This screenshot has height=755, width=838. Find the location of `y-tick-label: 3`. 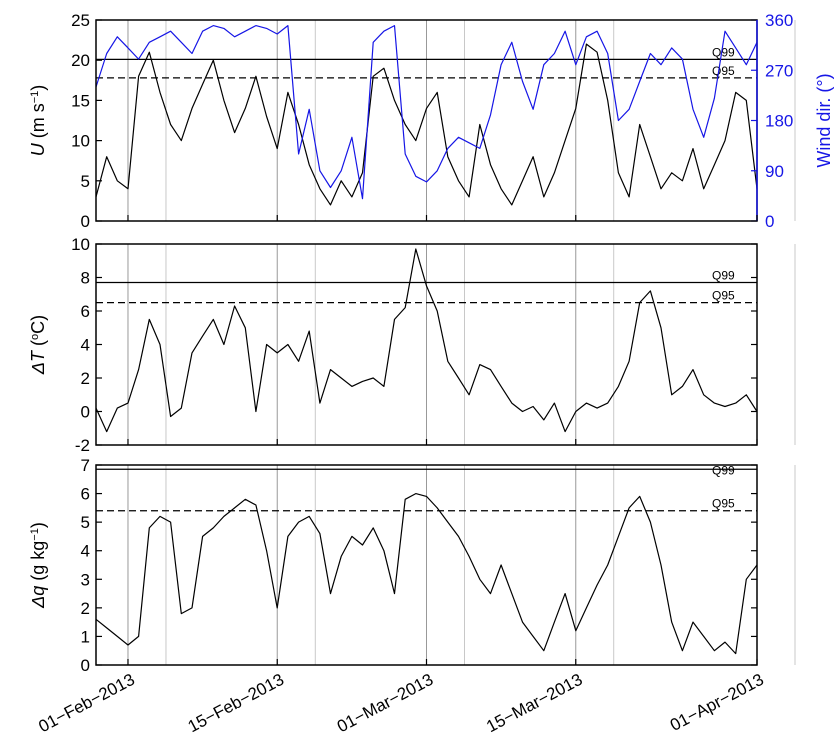

y-tick-label: 3 is located at coordinates (85, 579).